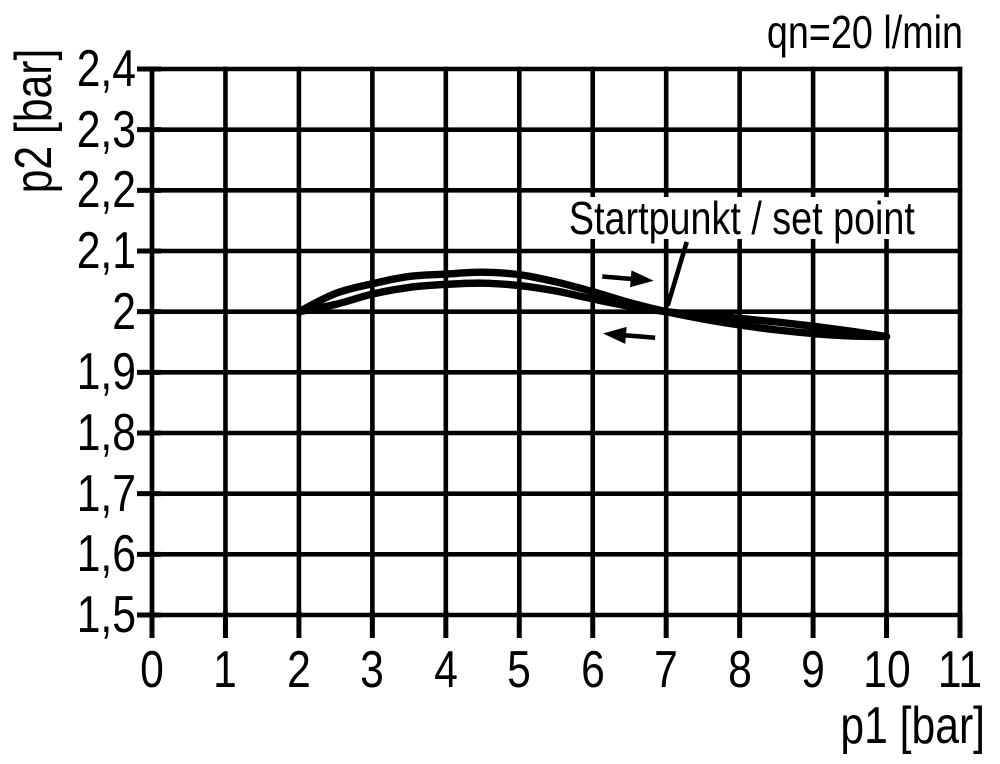  What do you see at coordinates (124, 311) in the screenshot?
I see `y-tick-label: 2` at bounding box center [124, 311].